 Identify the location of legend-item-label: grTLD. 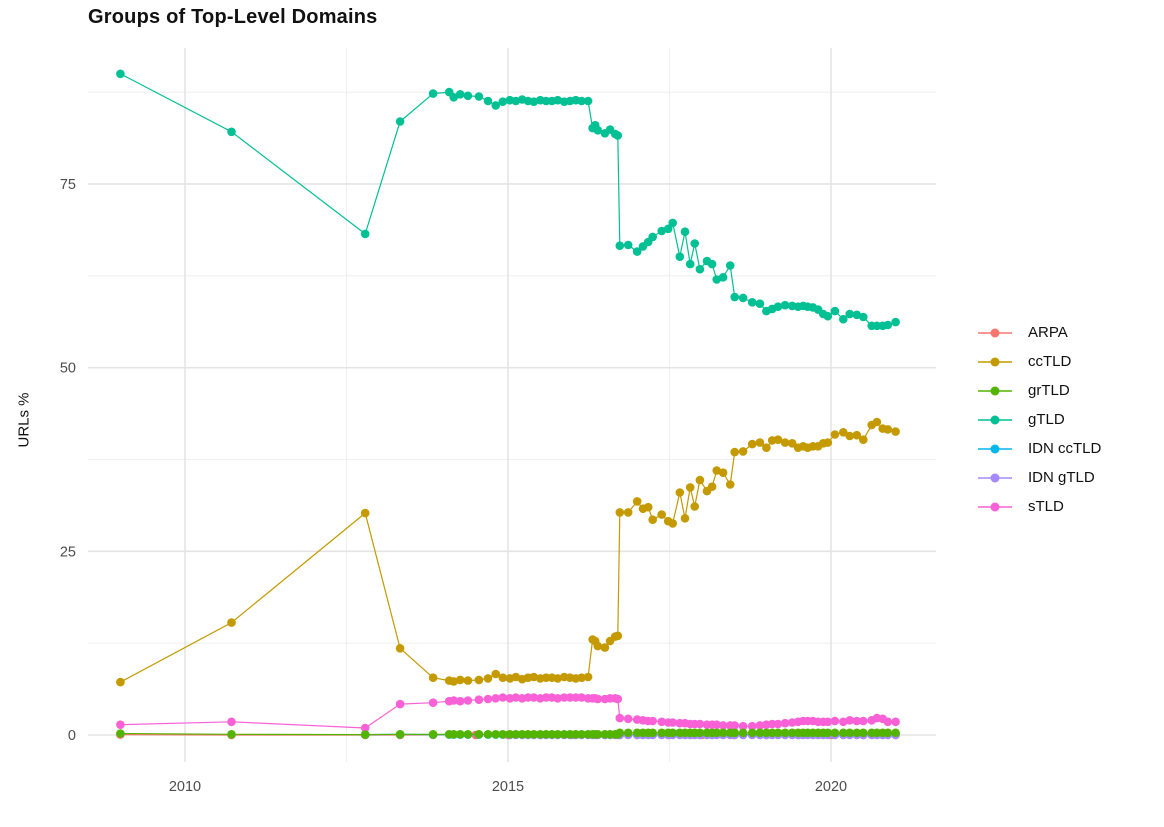
(1049, 390).